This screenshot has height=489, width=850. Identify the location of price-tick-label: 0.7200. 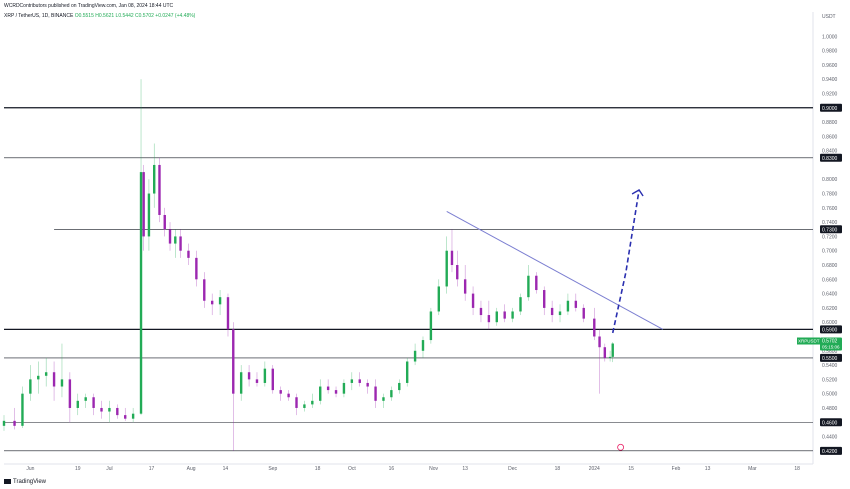
(830, 237).